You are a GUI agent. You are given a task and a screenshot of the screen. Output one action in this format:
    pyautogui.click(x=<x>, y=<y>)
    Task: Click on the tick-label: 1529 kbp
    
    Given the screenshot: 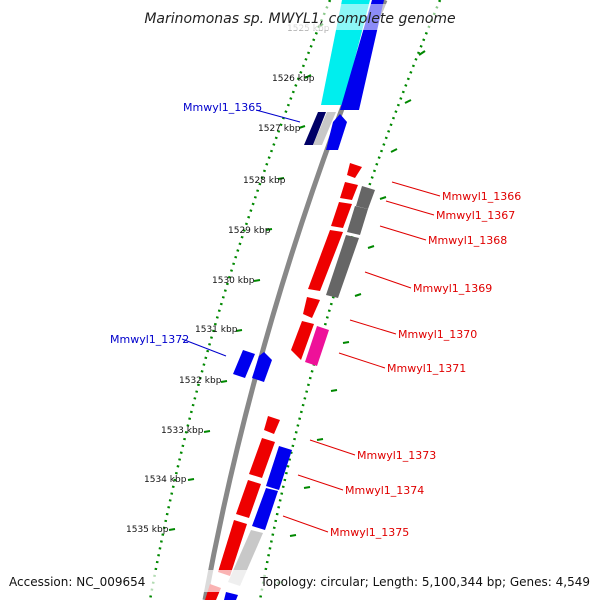 What is the action you would take?
    pyautogui.click(x=249, y=231)
    